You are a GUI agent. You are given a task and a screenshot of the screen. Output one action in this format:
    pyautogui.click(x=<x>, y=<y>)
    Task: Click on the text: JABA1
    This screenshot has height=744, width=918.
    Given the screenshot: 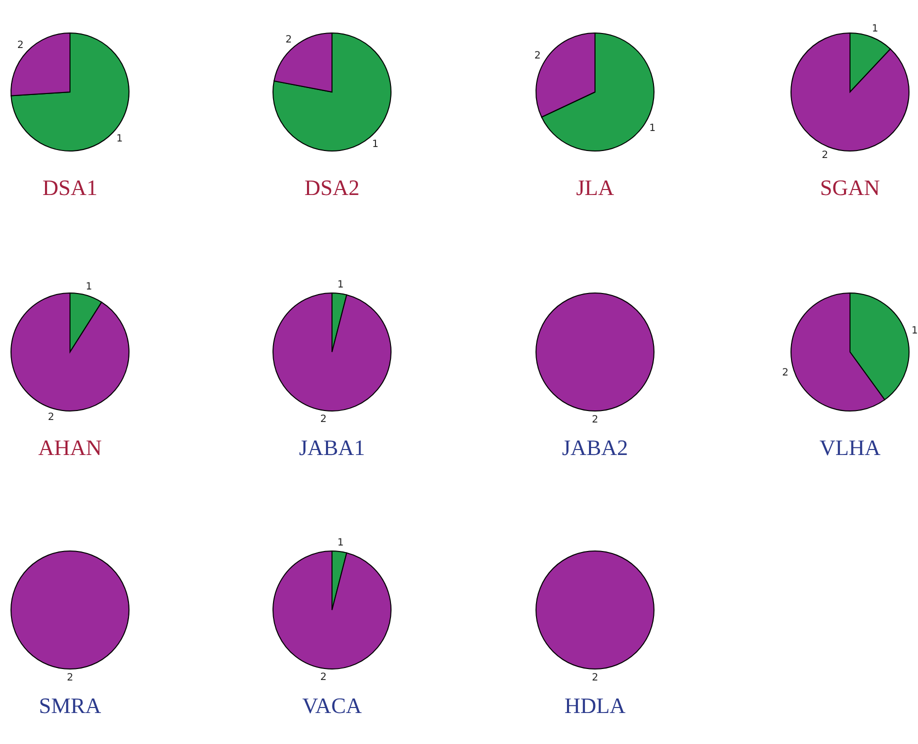 What is the action you would take?
    pyautogui.click(x=332, y=447)
    